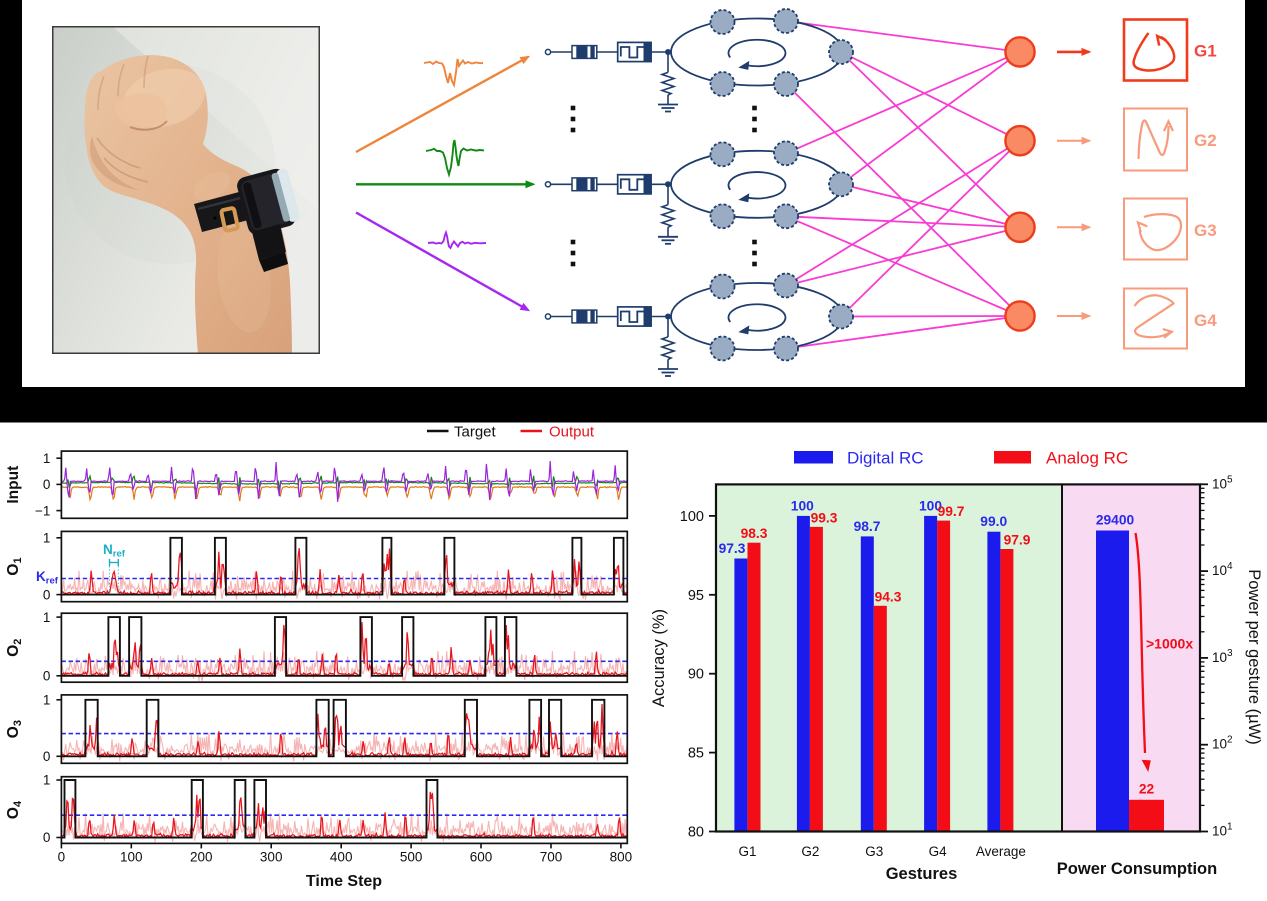 Image resolution: width=1267 pixels, height=901 pixels. Describe the element at coordinates (14, 648) in the screenshot. I see `svg-text: O2` at that location.